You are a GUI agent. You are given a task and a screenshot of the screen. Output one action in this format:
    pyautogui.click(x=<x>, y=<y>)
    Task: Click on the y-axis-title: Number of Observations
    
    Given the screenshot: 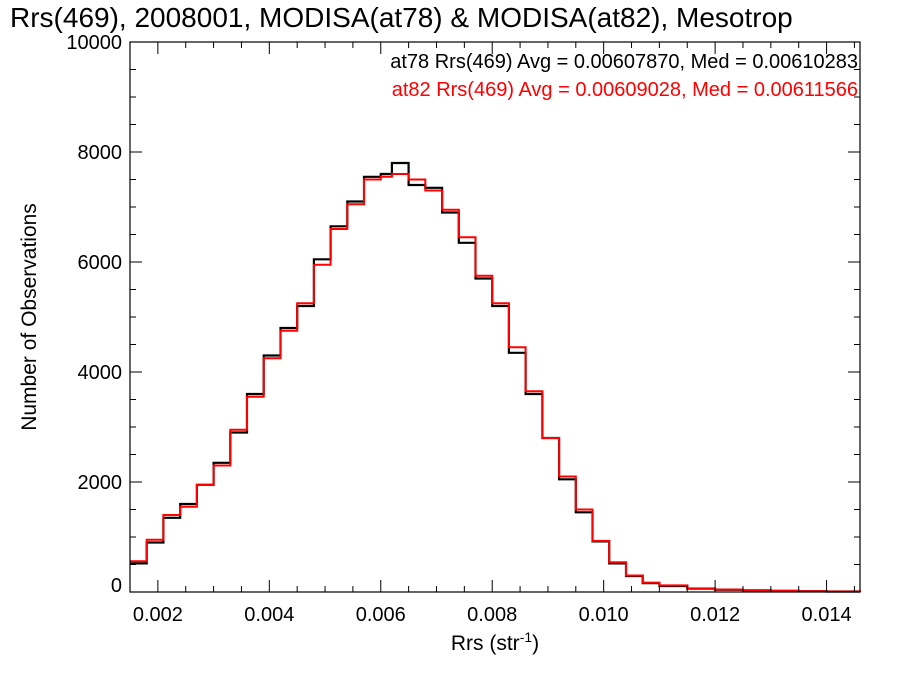 What is the action you would take?
    pyautogui.click(x=29, y=317)
    